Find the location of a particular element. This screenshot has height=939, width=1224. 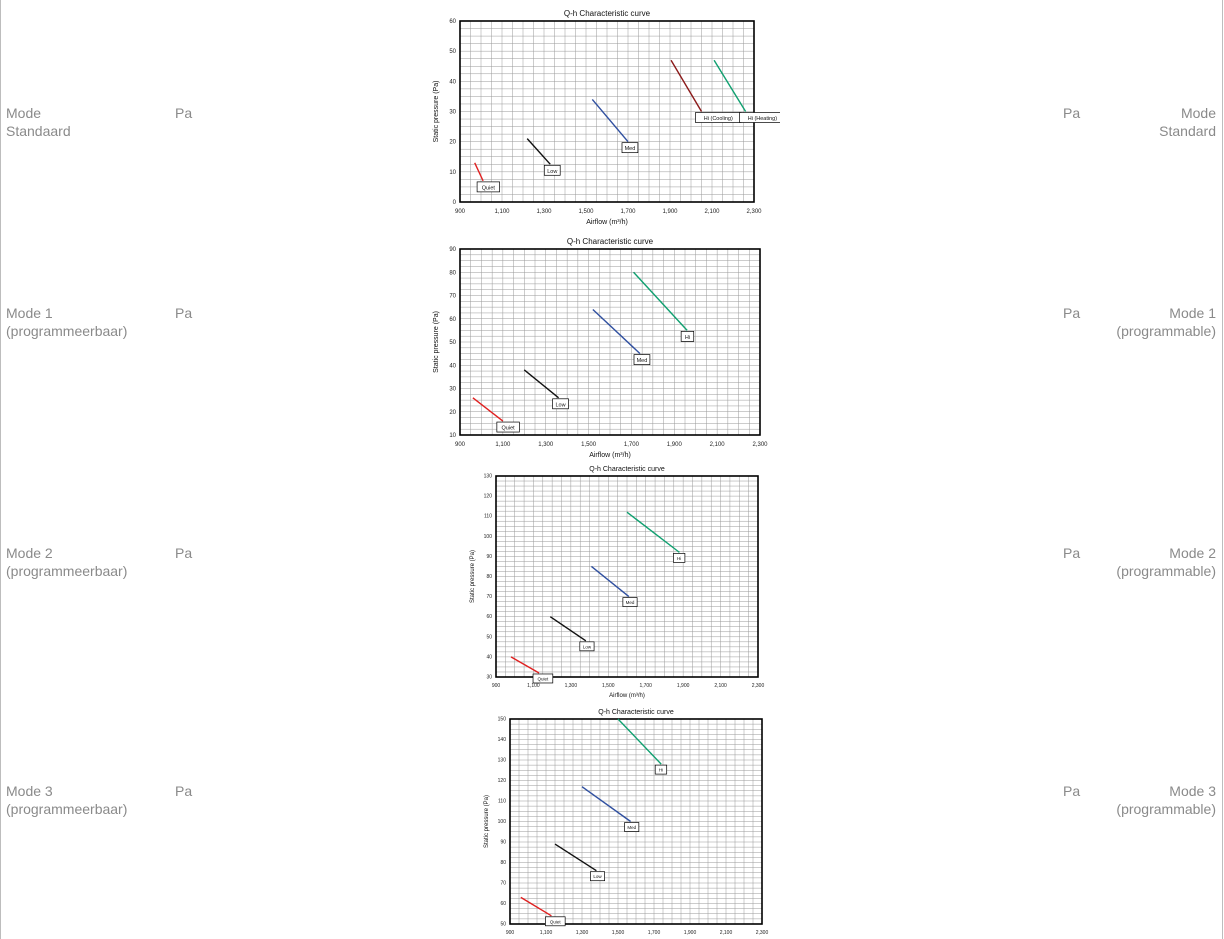

series-label: Hi (Heating) is located at coordinates (763, 119).